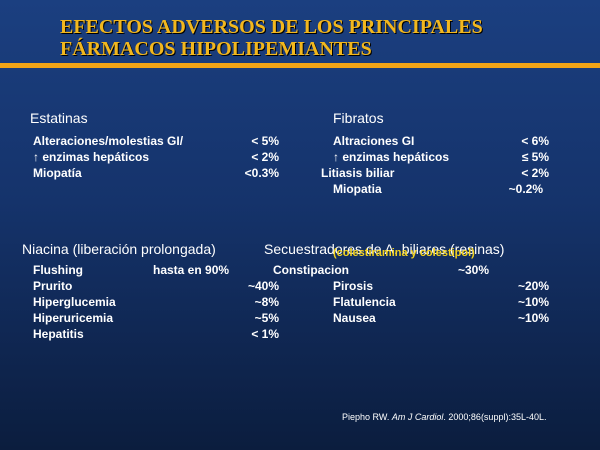  What do you see at coordinates (441, 141) in the screenshot?
I see `fibratos-row: Altraciones GI < 6%` at bounding box center [441, 141].